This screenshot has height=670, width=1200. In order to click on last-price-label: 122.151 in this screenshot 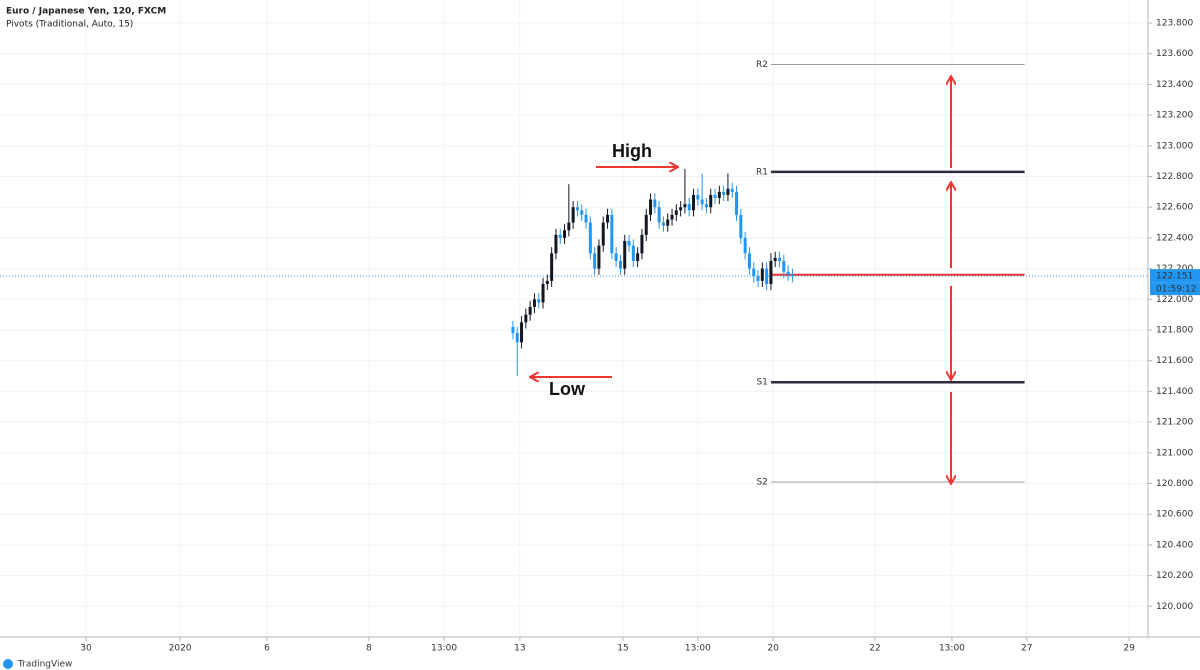, I will do `click(1174, 277)`.